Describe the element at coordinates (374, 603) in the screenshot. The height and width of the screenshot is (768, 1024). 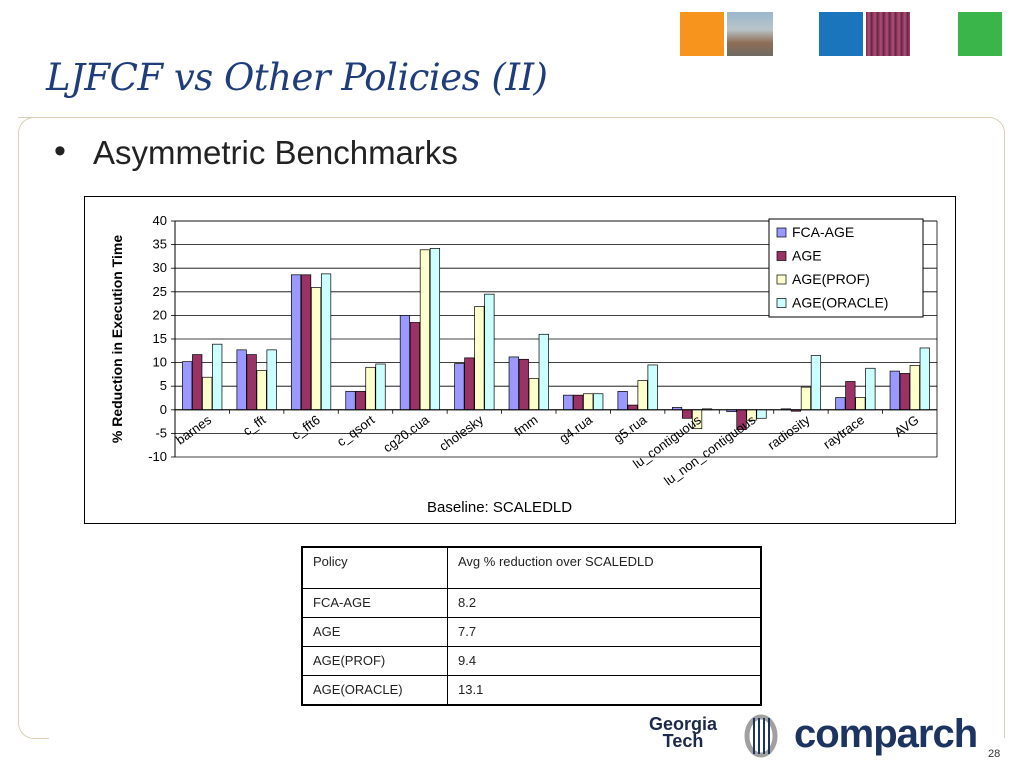
I see `table-cell: FCA-AGE` at that location.